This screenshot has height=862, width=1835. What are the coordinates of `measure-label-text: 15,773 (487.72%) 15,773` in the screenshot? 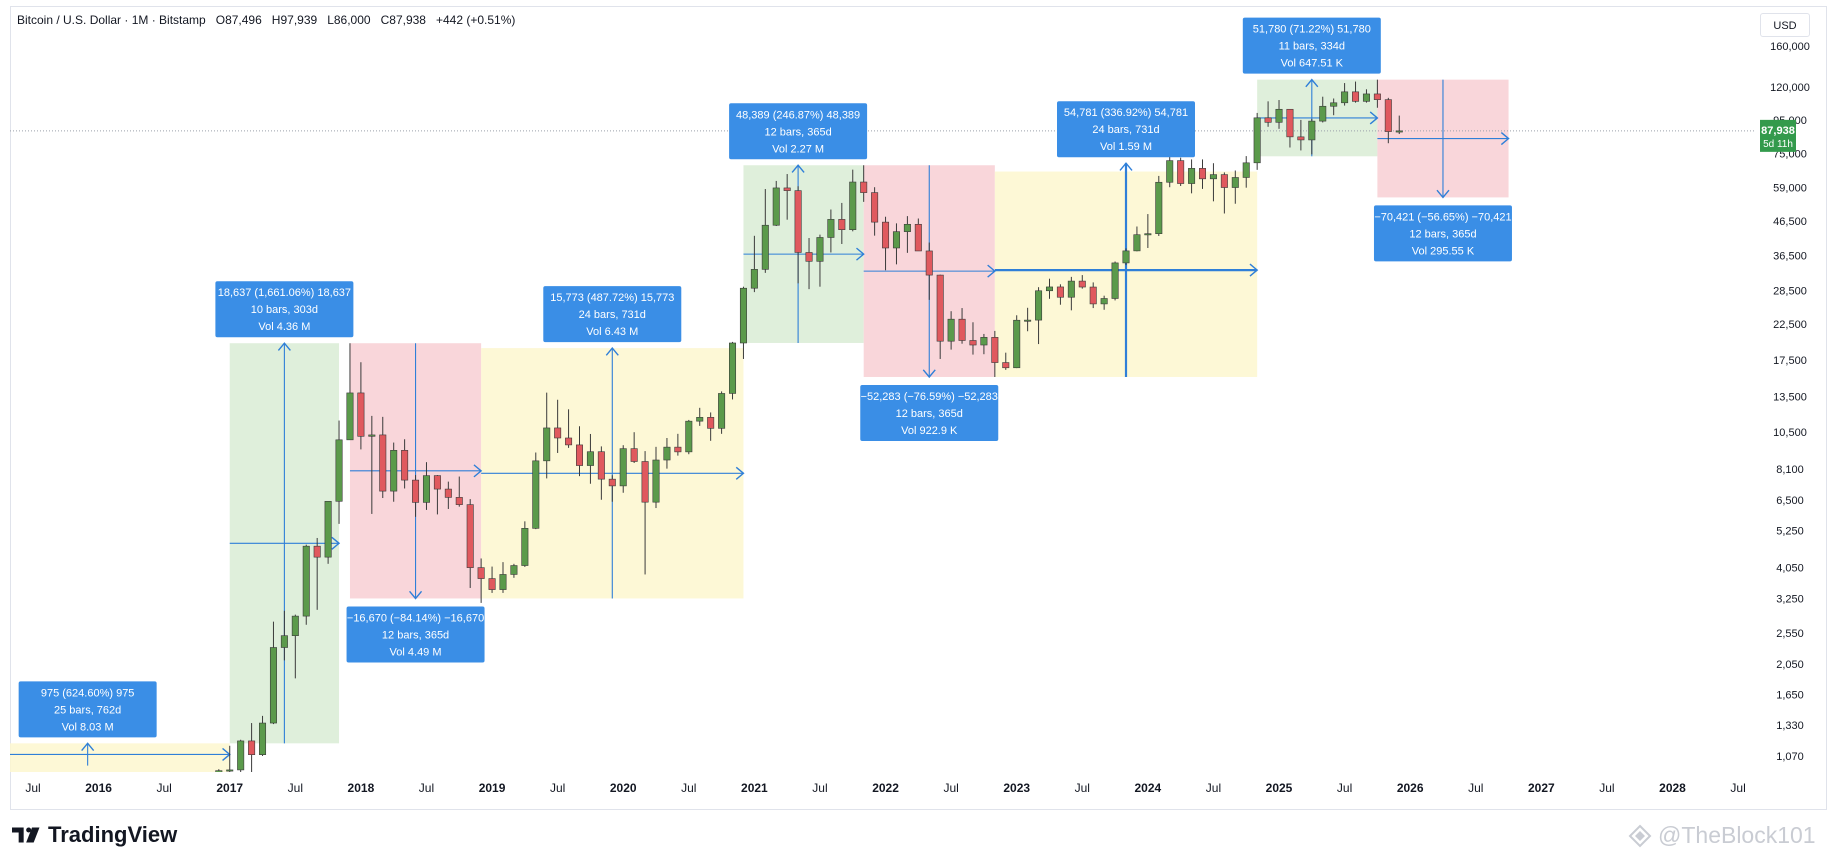 It's located at (612, 298).